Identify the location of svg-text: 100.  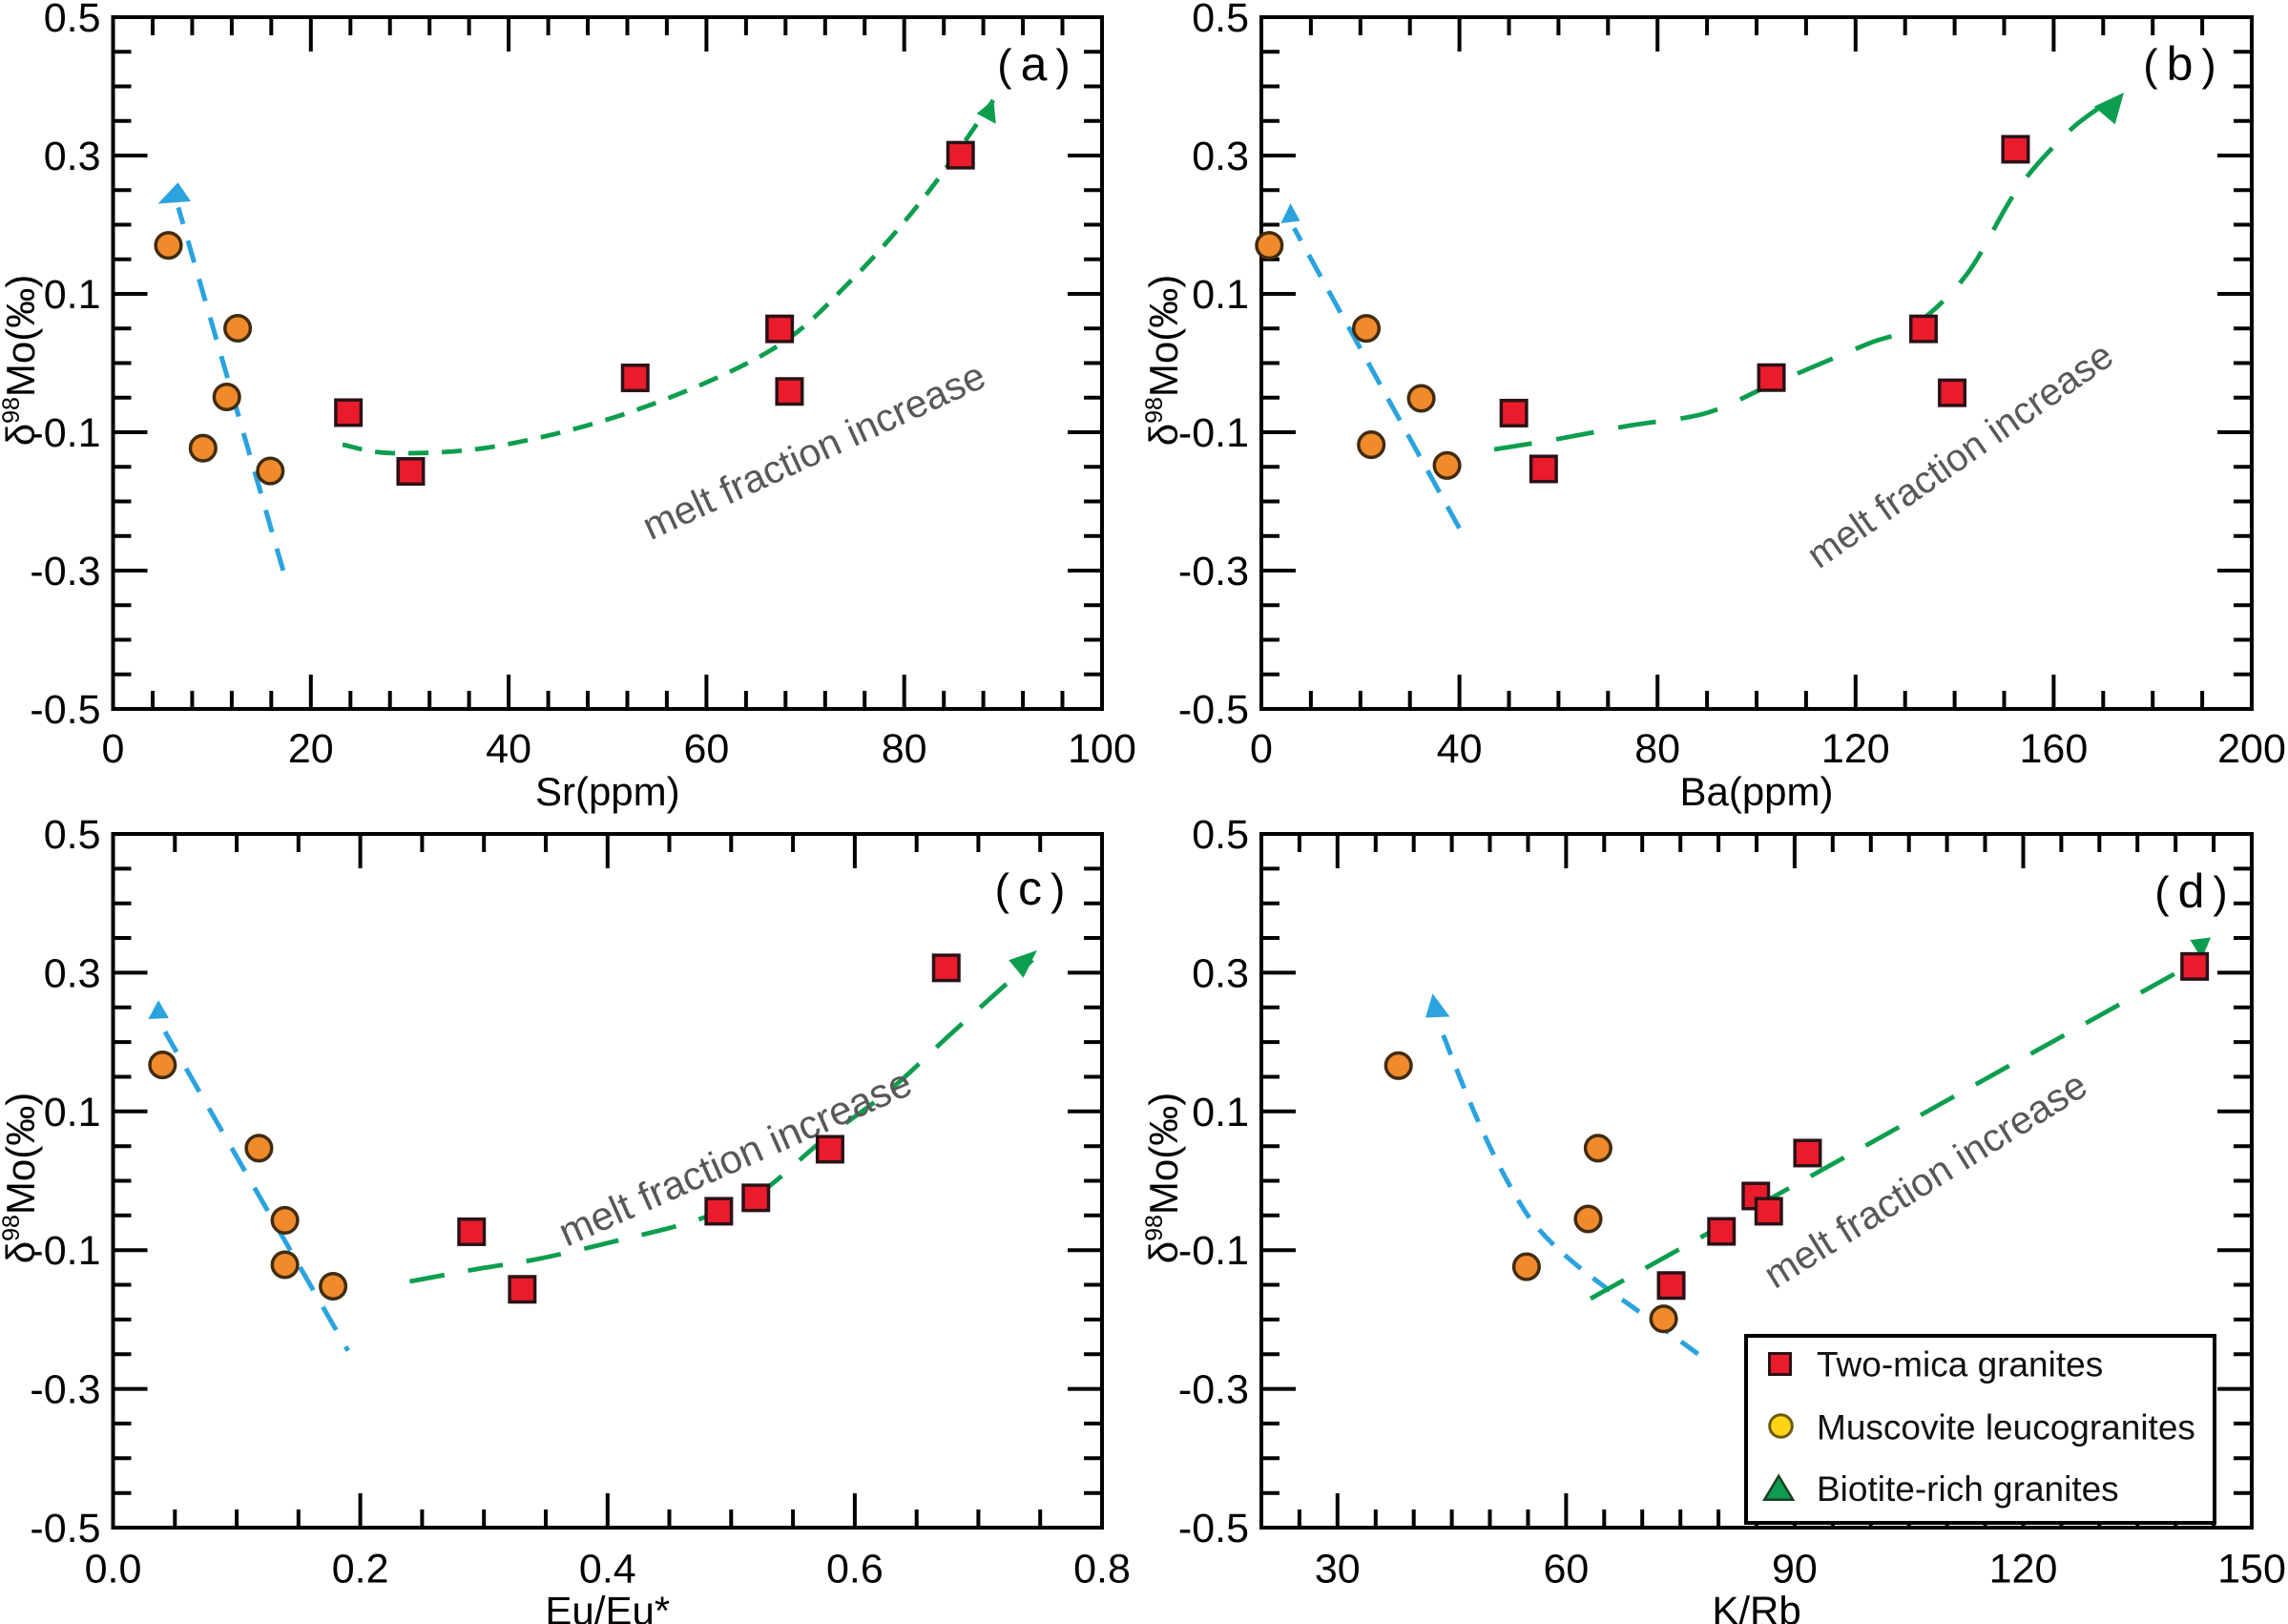
(1102, 749).